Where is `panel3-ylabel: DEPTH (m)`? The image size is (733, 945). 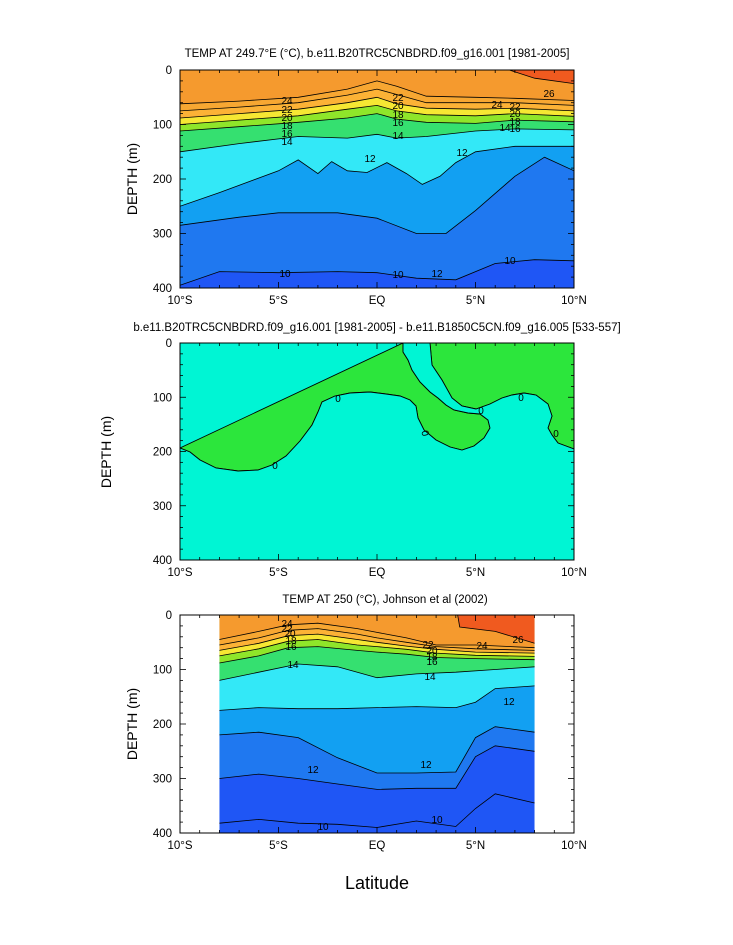 panel3-ylabel: DEPTH (m) is located at coordinates (132, 724).